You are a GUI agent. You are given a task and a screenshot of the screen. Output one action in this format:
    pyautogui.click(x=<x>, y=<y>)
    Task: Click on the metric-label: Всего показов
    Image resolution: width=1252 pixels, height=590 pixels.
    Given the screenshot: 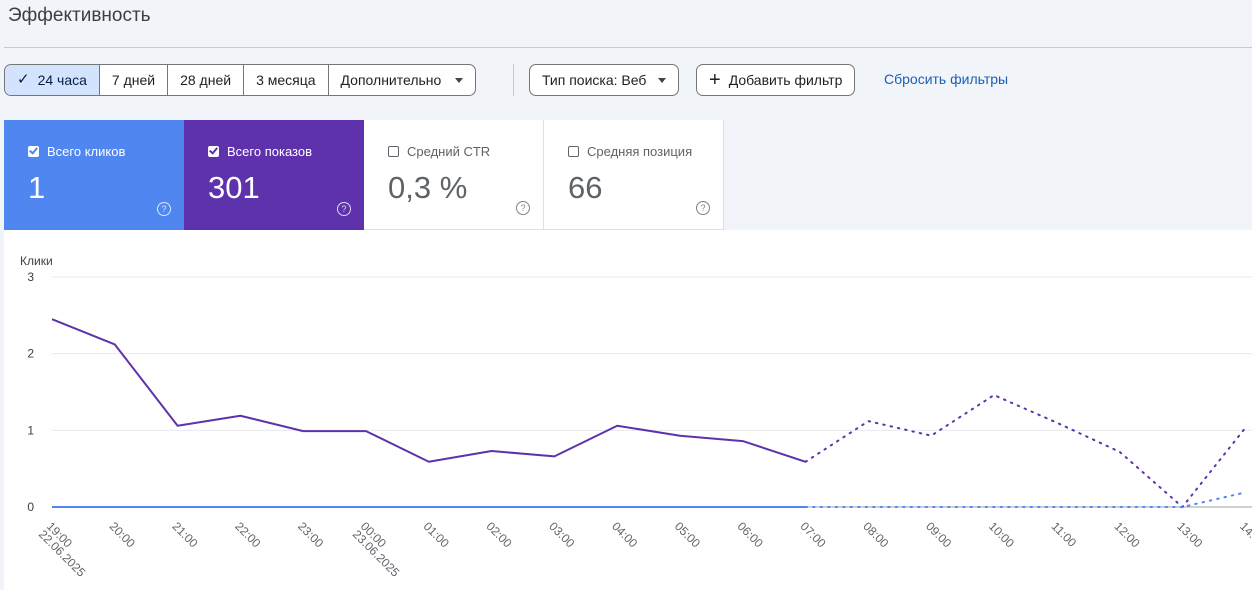 What is the action you would take?
    pyautogui.click(x=269, y=151)
    